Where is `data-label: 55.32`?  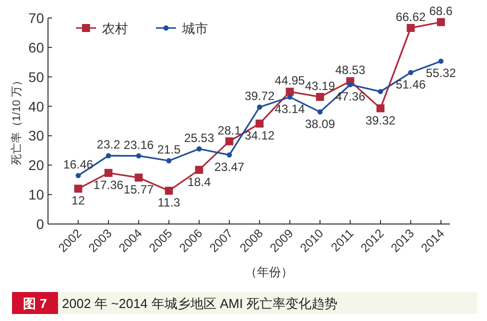 data-label: 55.32 is located at coordinates (441, 73).